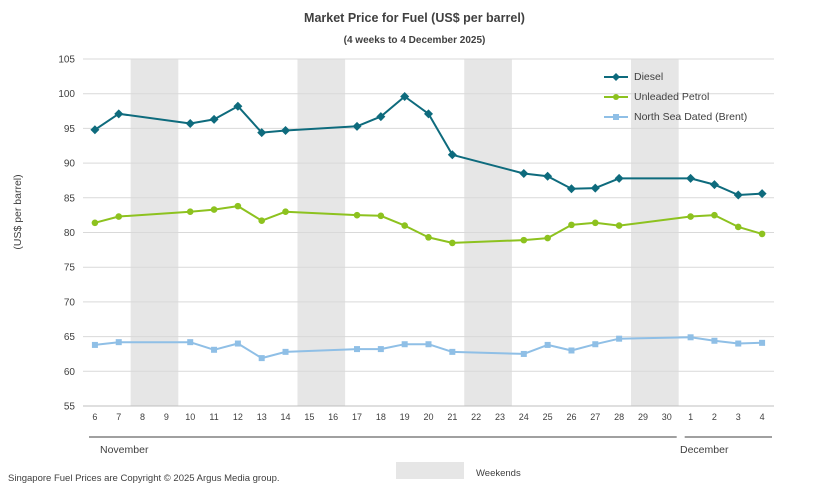 The height and width of the screenshot is (494, 829). What do you see at coordinates (672, 97) in the screenshot?
I see `legend-label-unleaded-petrol: Unleaded Petrol` at bounding box center [672, 97].